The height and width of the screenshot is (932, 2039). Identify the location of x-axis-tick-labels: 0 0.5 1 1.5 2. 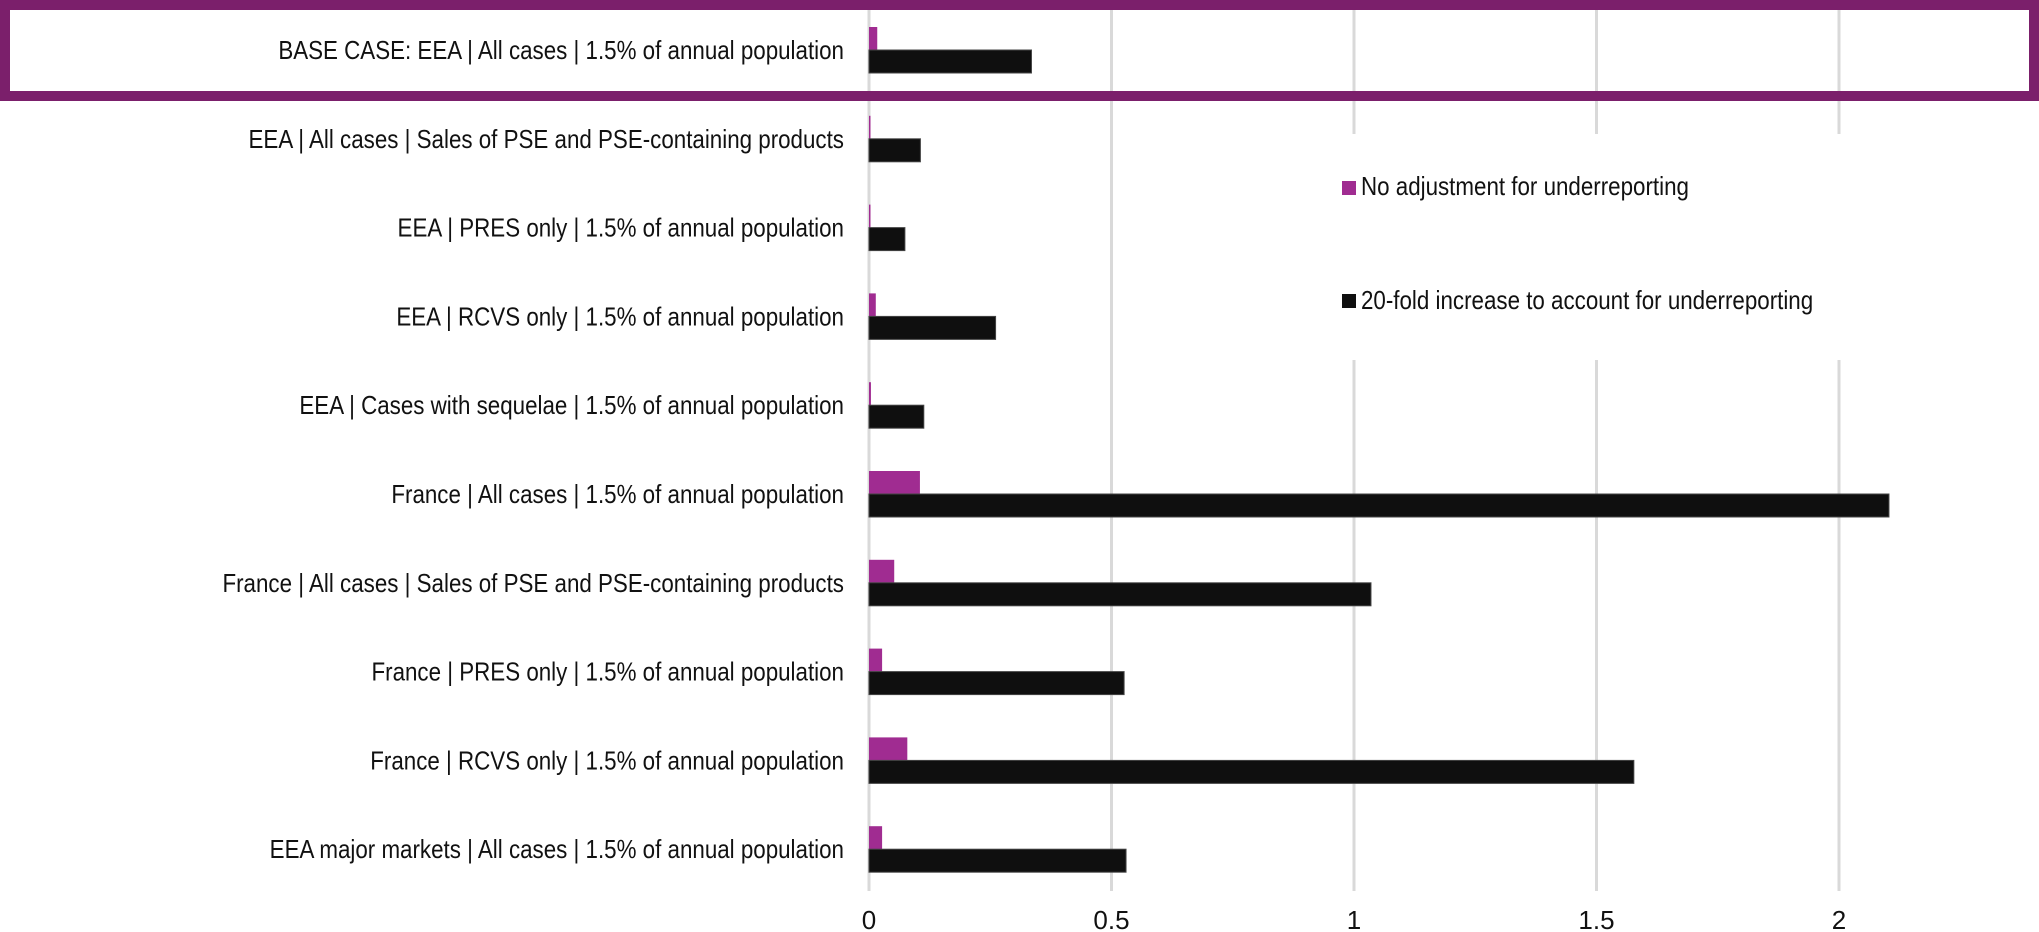
(1354, 918).